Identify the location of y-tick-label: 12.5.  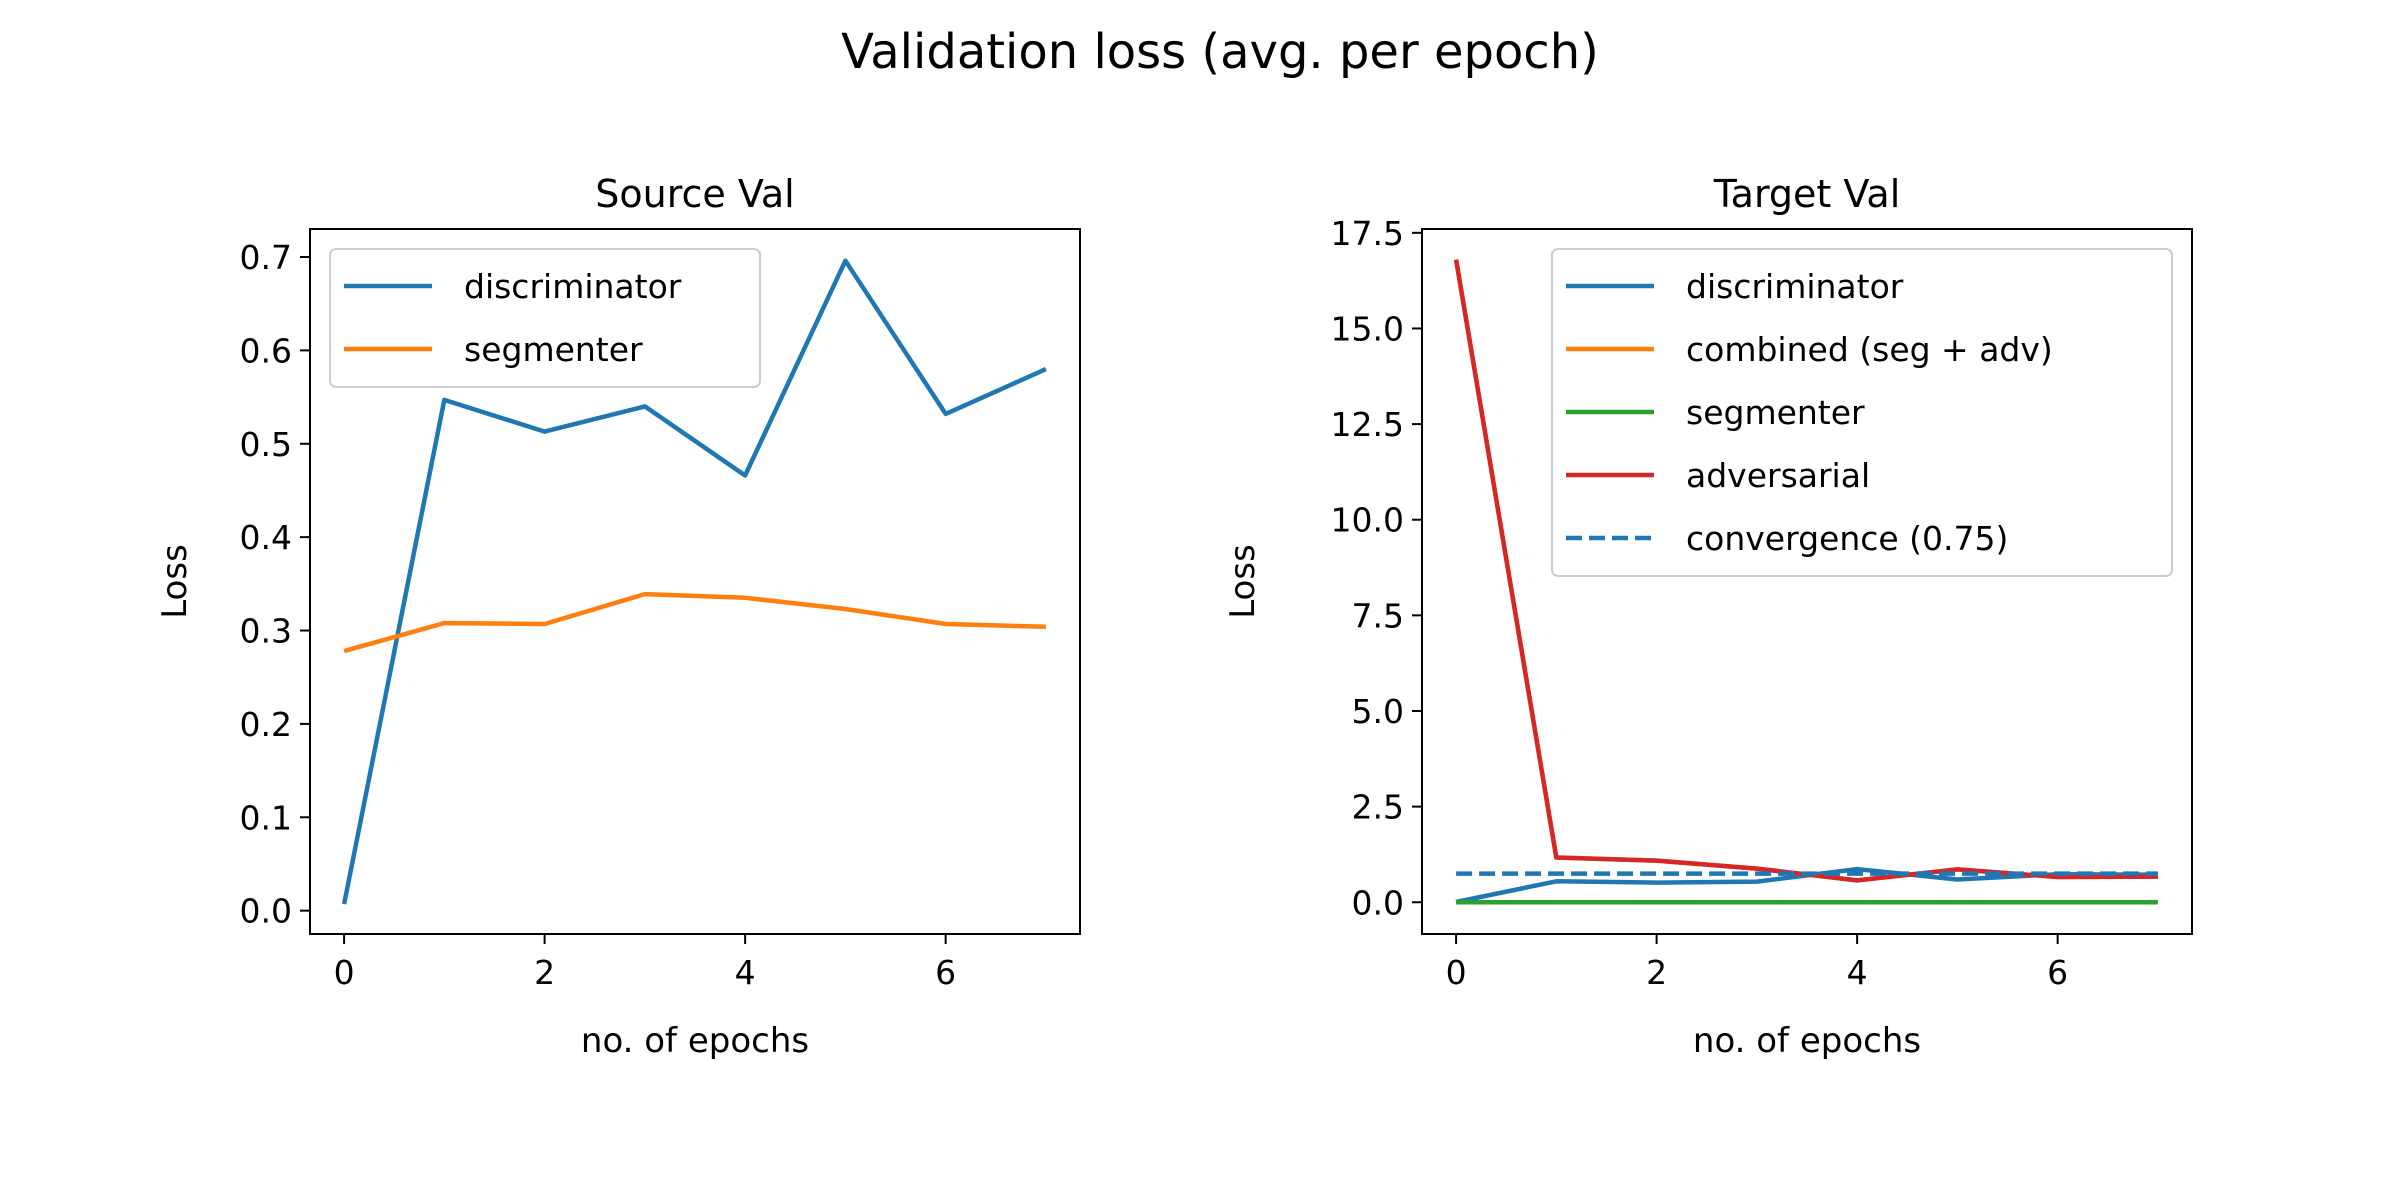
(1367, 424).